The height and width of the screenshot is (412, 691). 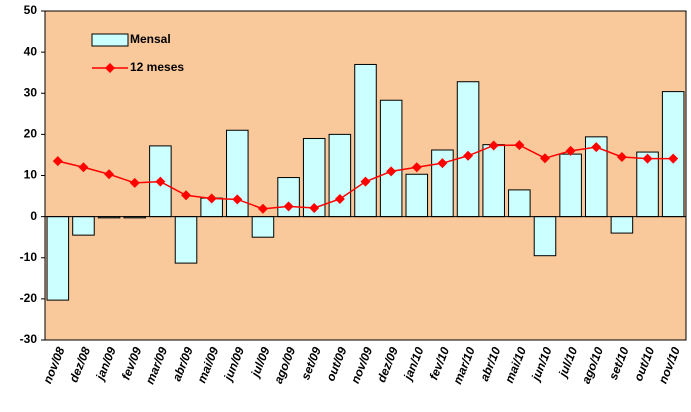 I want to click on y-tick-label: 40, so click(x=31, y=51).